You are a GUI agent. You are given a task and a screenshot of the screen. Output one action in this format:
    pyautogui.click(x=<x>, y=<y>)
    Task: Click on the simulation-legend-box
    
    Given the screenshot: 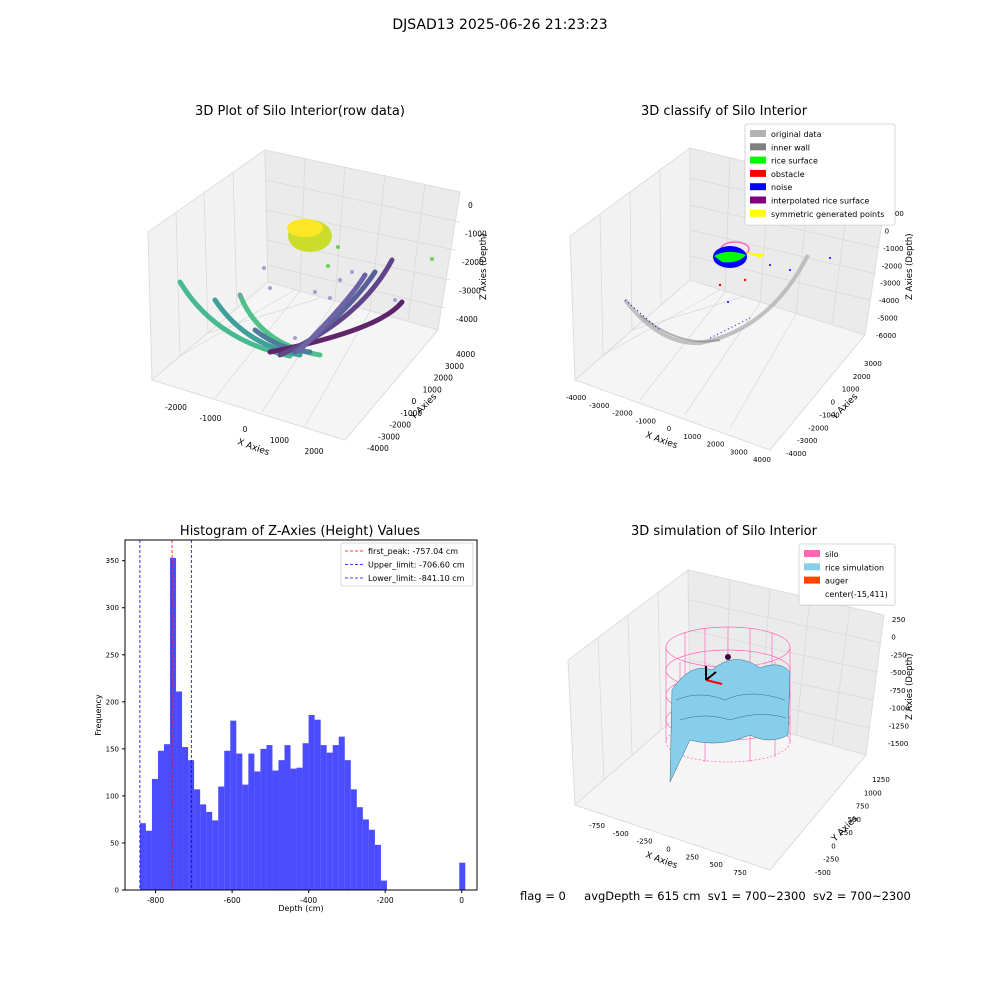 What is the action you would take?
    pyautogui.click(x=847, y=574)
    